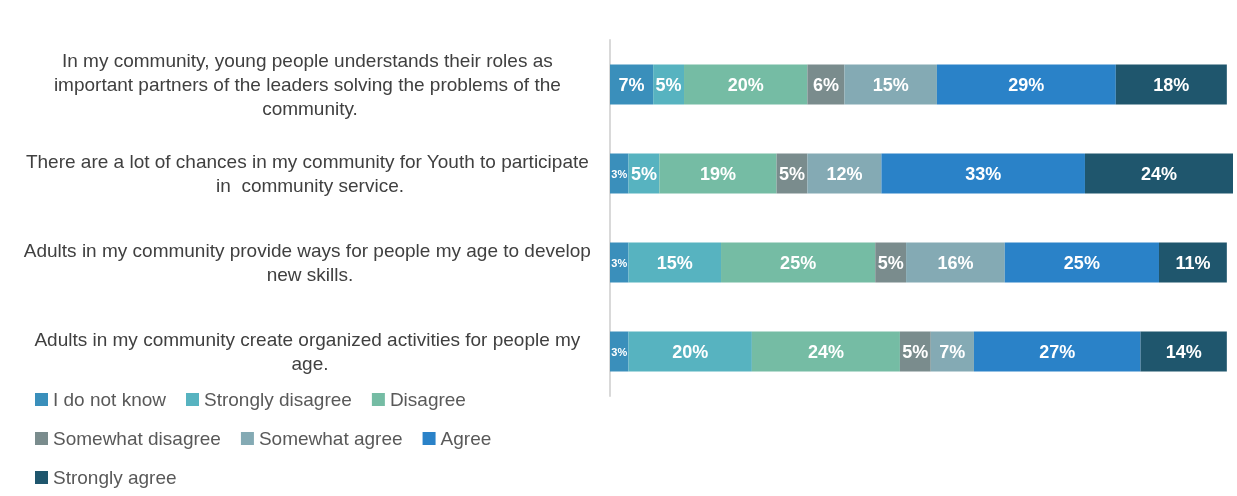 The height and width of the screenshot is (496, 1237). I want to click on data-label: 11%, so click(1193, 262).